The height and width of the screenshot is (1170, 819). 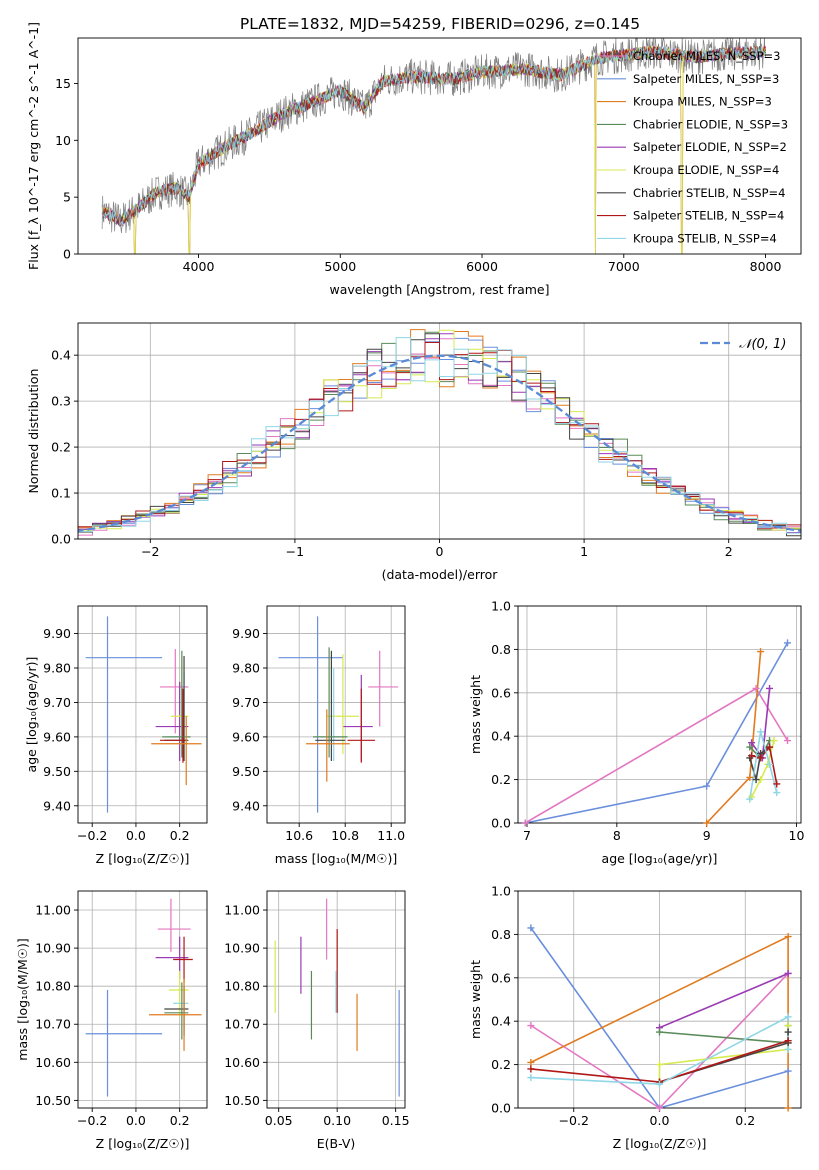 What do you see at coordinates (33, 431) in the screenshot?
I see `y-axis-label: Normed distribution` at bounding box center [33, 431].